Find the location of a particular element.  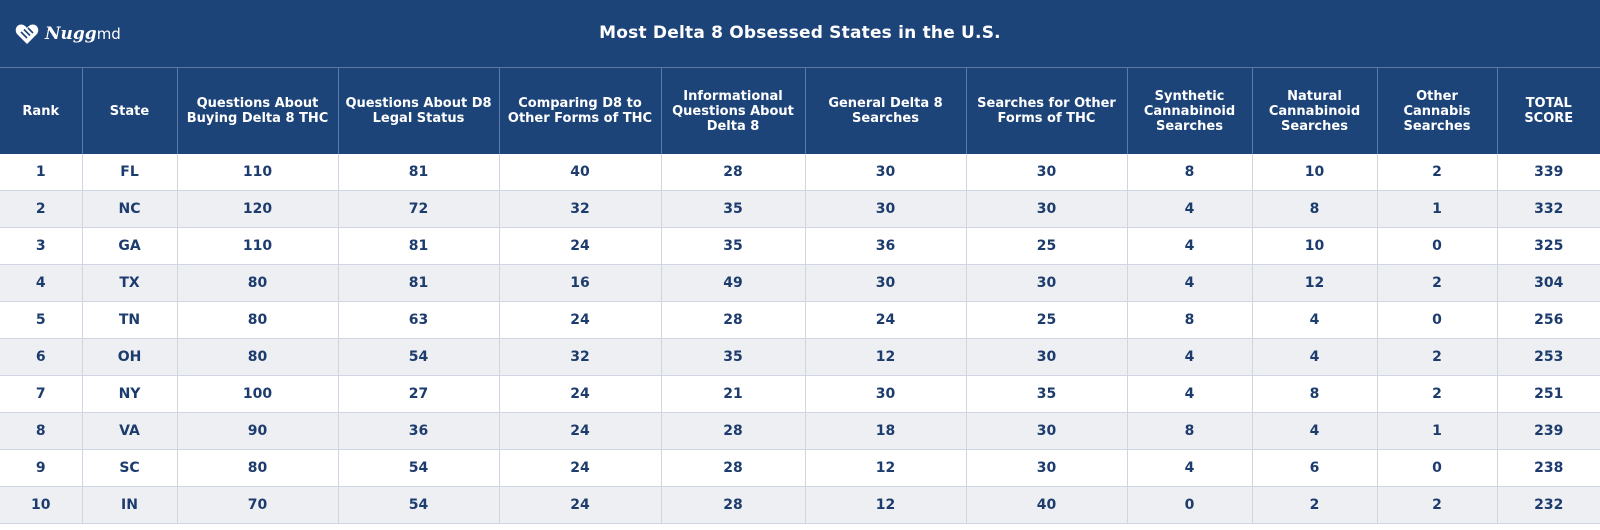

table-cell: 16 is located at coordinates (580, 283).